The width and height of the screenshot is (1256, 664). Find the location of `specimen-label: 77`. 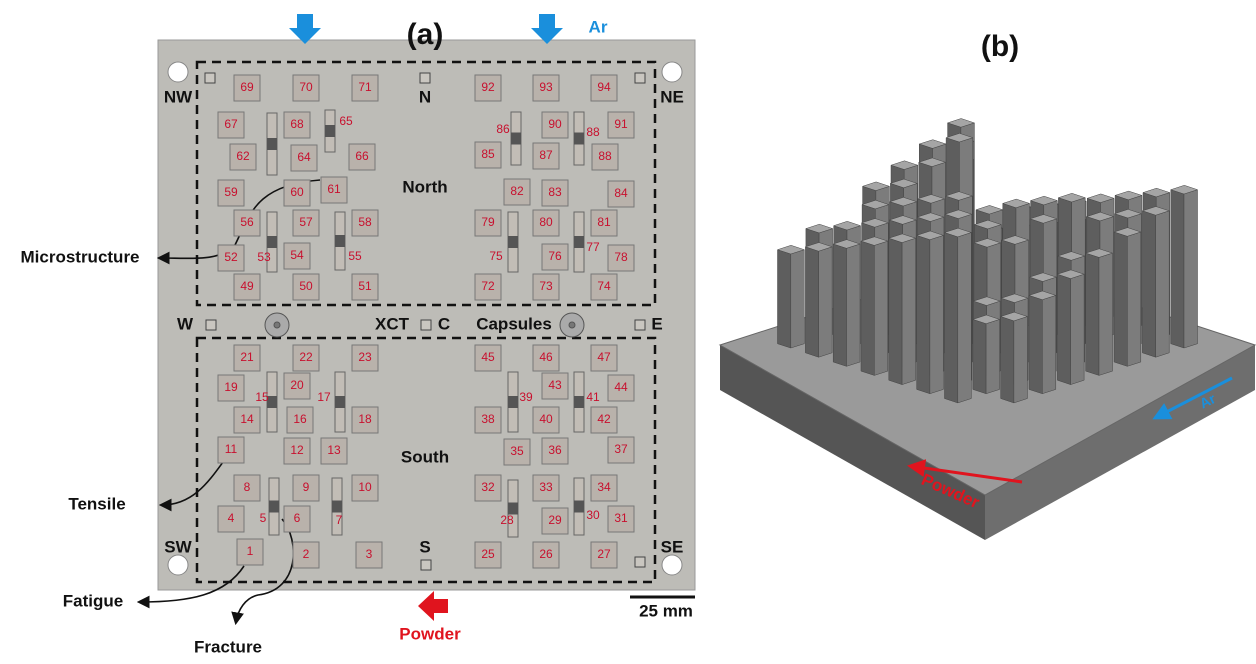

specimen-label: 77 is located at coordinates (593, 247).